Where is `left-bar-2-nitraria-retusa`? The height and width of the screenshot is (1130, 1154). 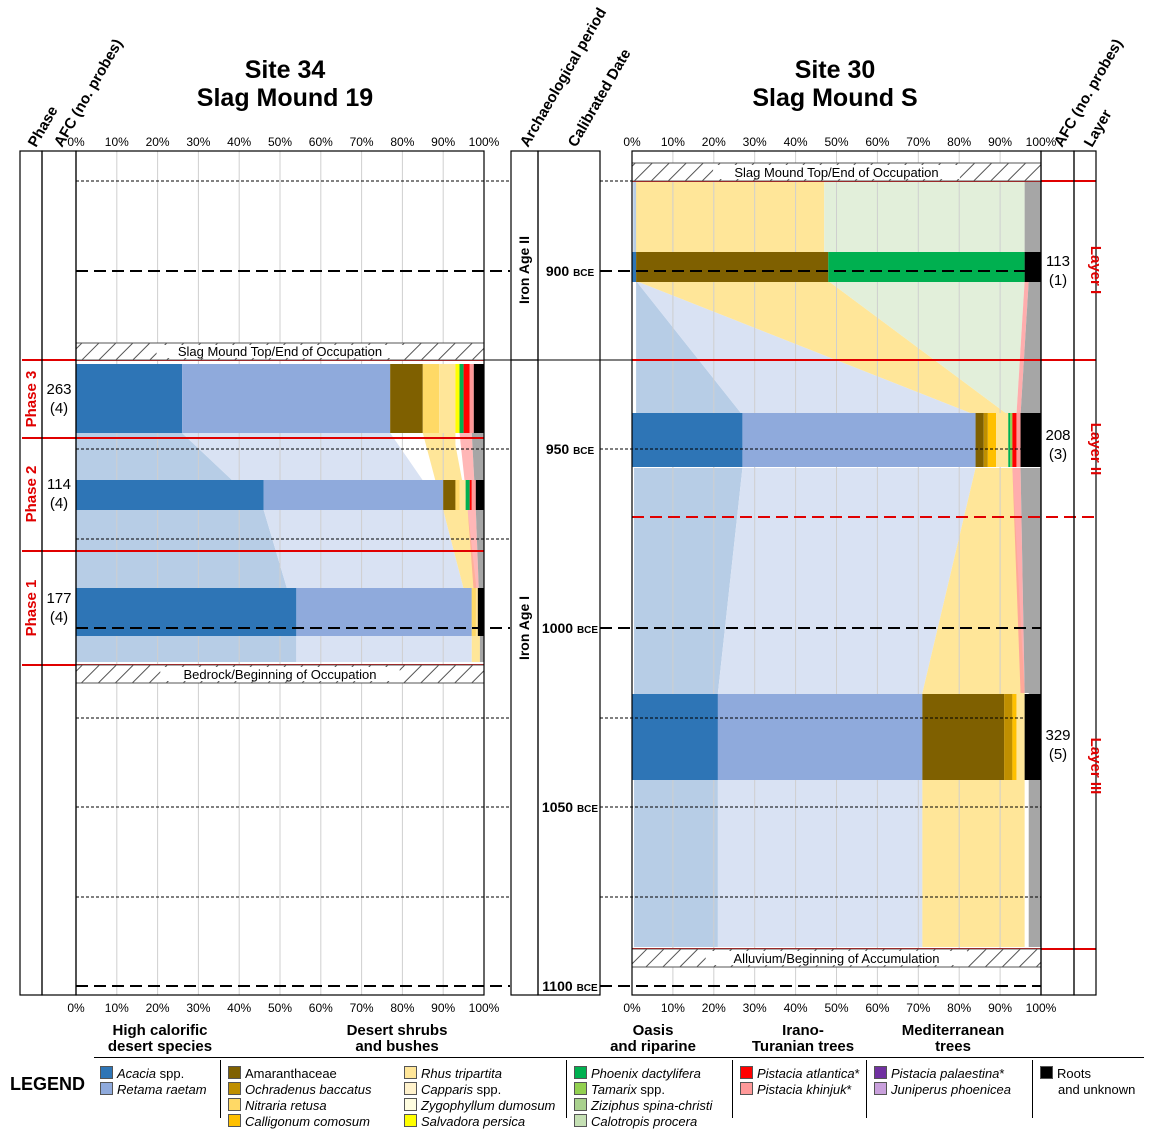 left-bar-2-nitraria-retusa is located at coordinates (473, 612).